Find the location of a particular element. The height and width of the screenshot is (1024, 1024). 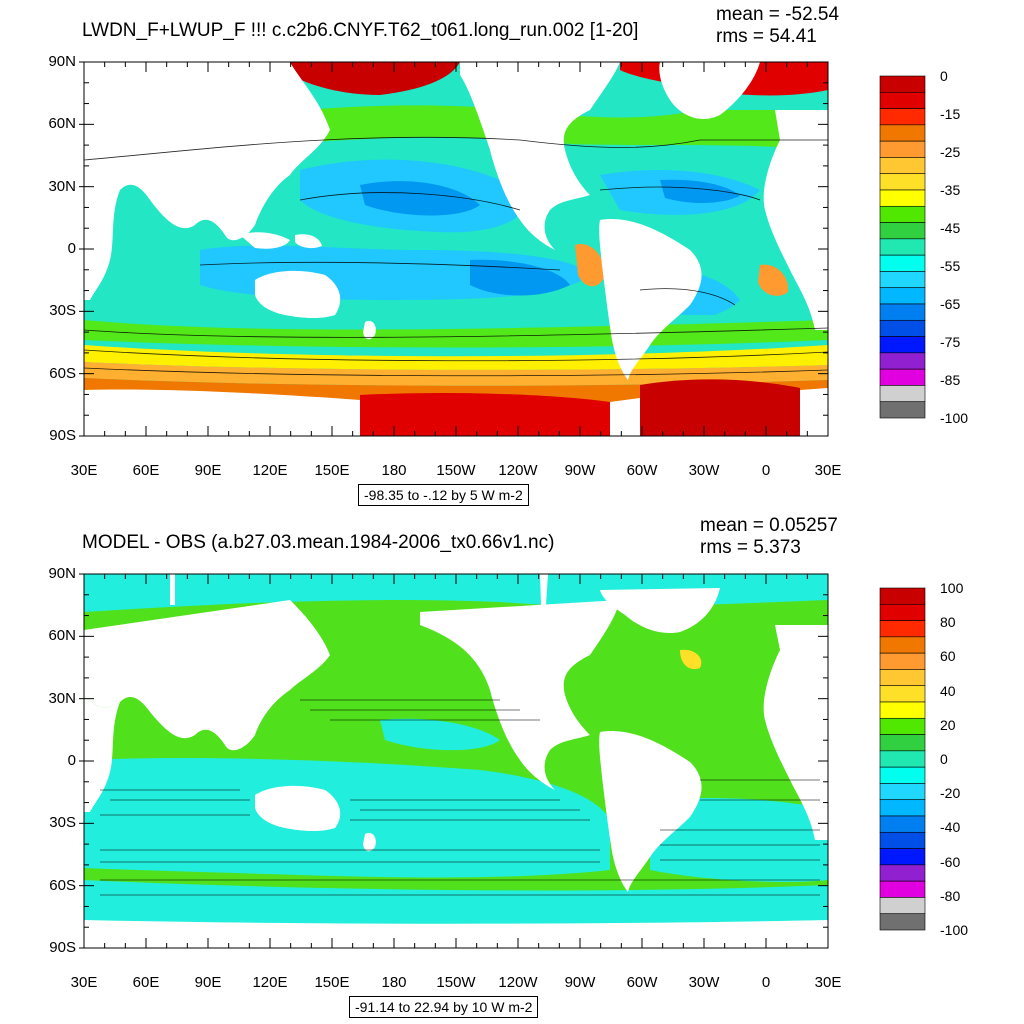

colorbar-label: -45 is located at coordinates (950, 228).